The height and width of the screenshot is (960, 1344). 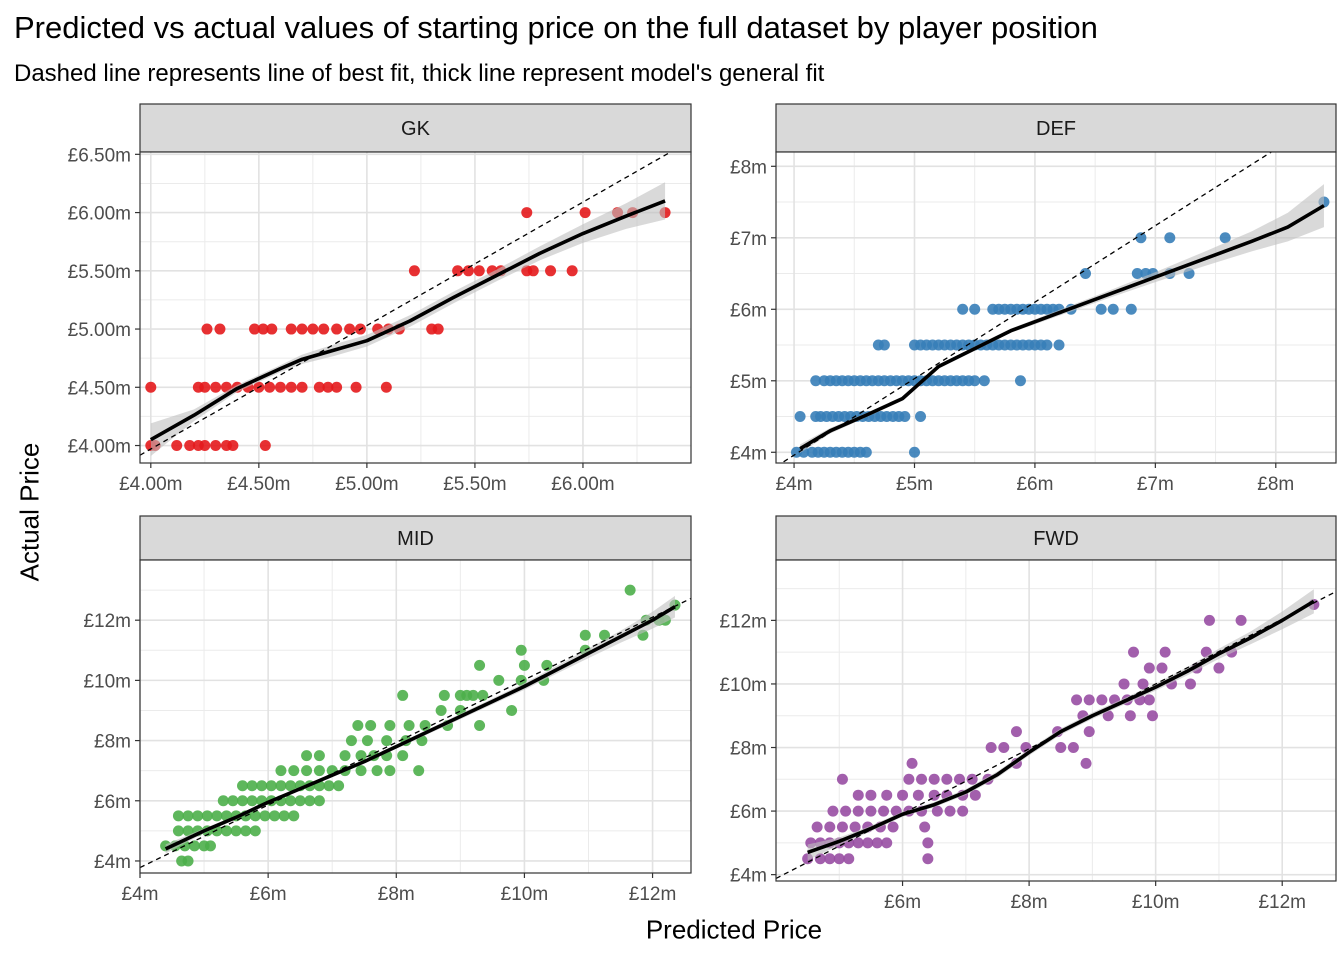 What do you see at coordinates (99, 388) in the screenshot?
I see `y-tick-label: £4.50m` at bounding box center [99, 388].